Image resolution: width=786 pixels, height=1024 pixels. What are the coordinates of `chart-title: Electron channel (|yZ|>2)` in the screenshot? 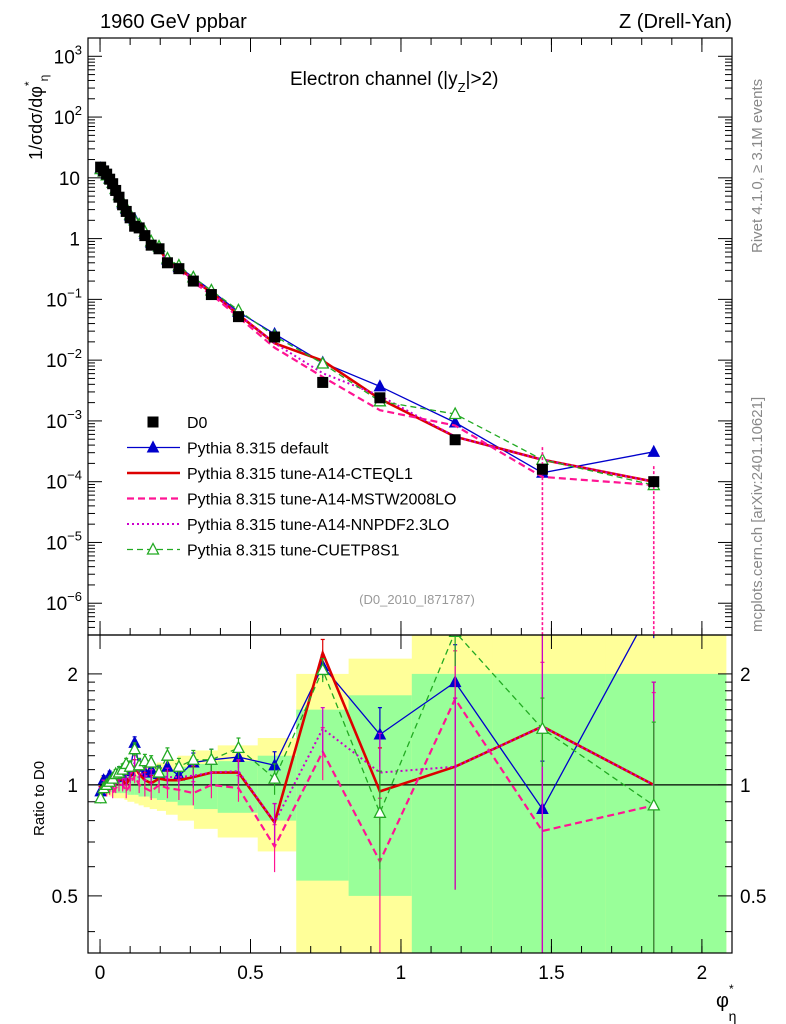 It's located at (394, 82).